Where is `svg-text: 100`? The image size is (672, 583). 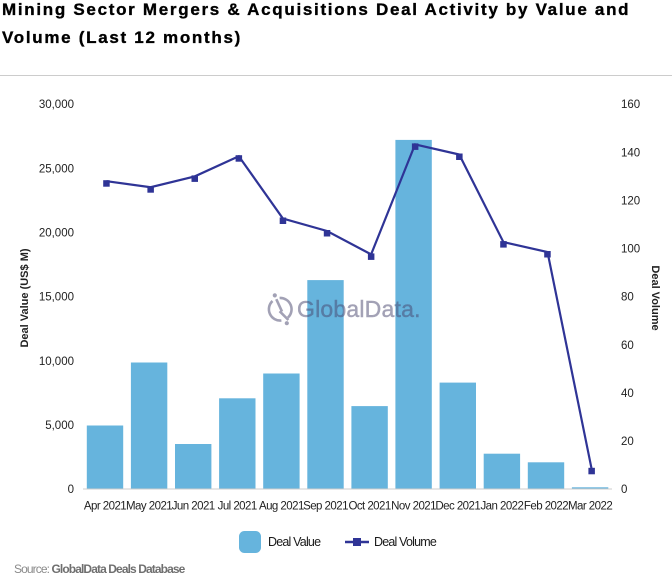
svg-text: 100 is located at coordinates (630, 250).